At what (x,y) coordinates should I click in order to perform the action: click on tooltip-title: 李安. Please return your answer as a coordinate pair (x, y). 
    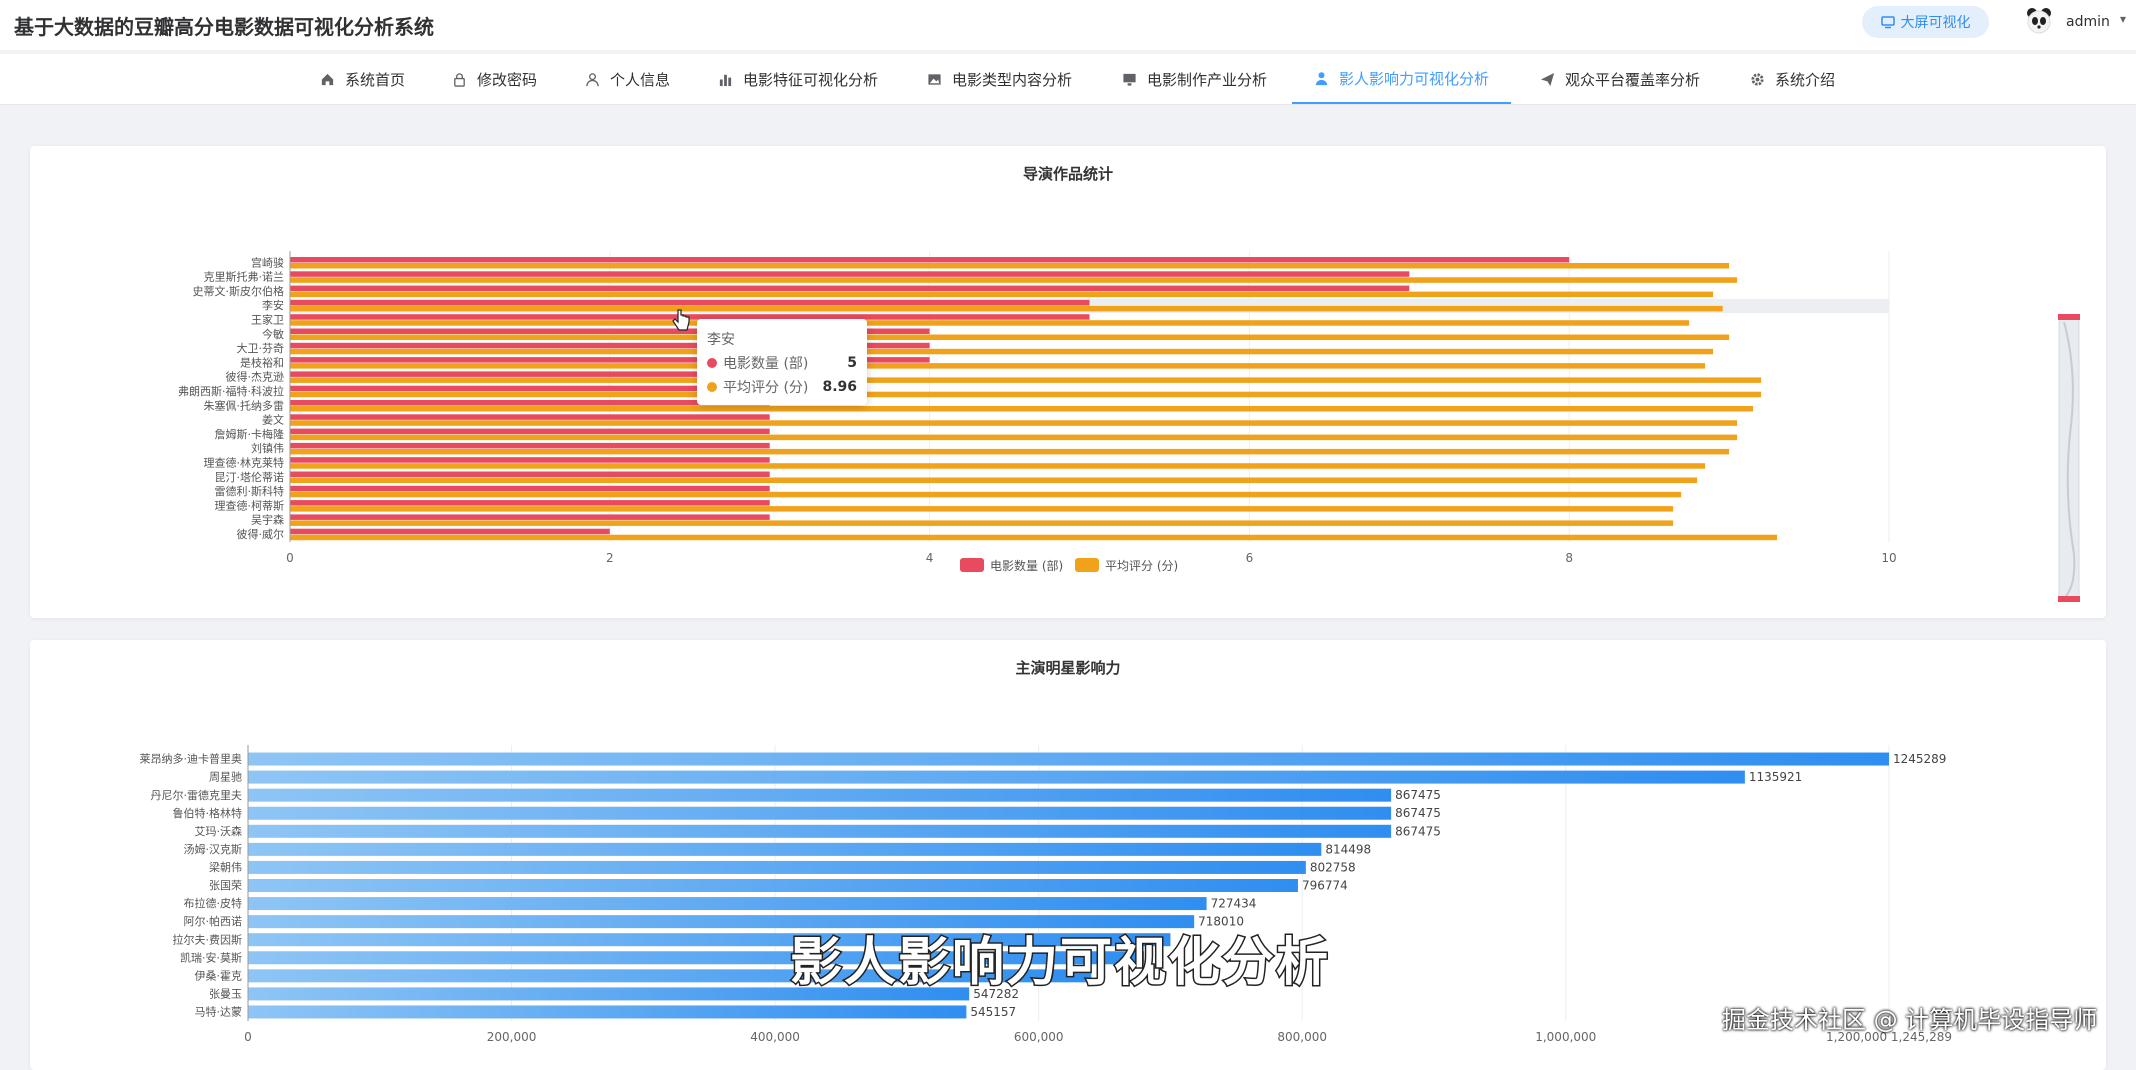
    Looking at the image, I should click on (721, 340).